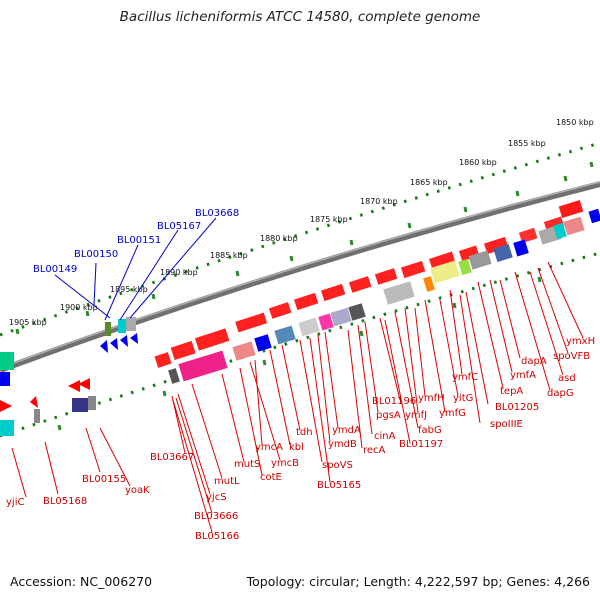 The height and width of the screenshot is (600, 600). What do you see at coordinates (139, 240) in the screenshot?
I see `gene-label: BL00151` at bounding box center [139, 240].